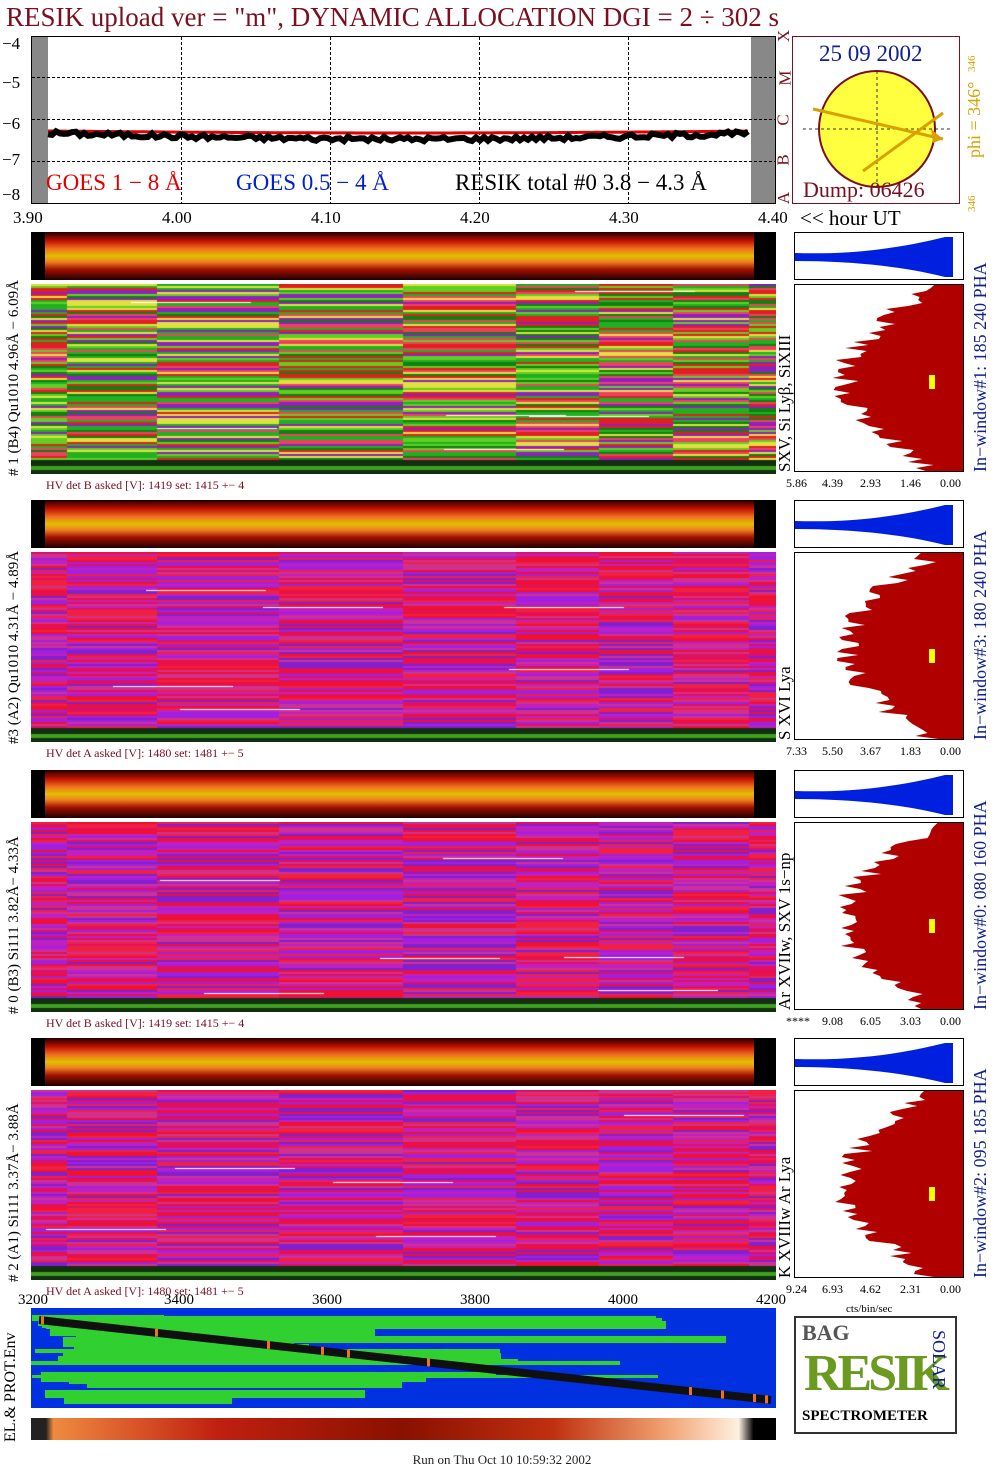 This screenshot has height=1476, width=1004. I want to click on in-window-label: In−window#1: 185 240 PHA, so click(980, 367).